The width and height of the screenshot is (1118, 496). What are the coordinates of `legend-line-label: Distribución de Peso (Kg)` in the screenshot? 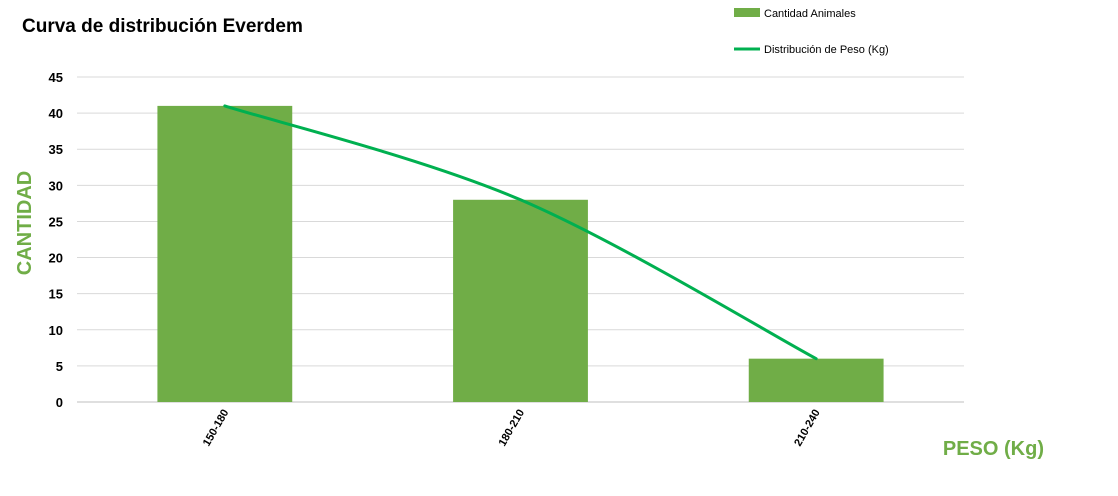 It's located at (826, 50).